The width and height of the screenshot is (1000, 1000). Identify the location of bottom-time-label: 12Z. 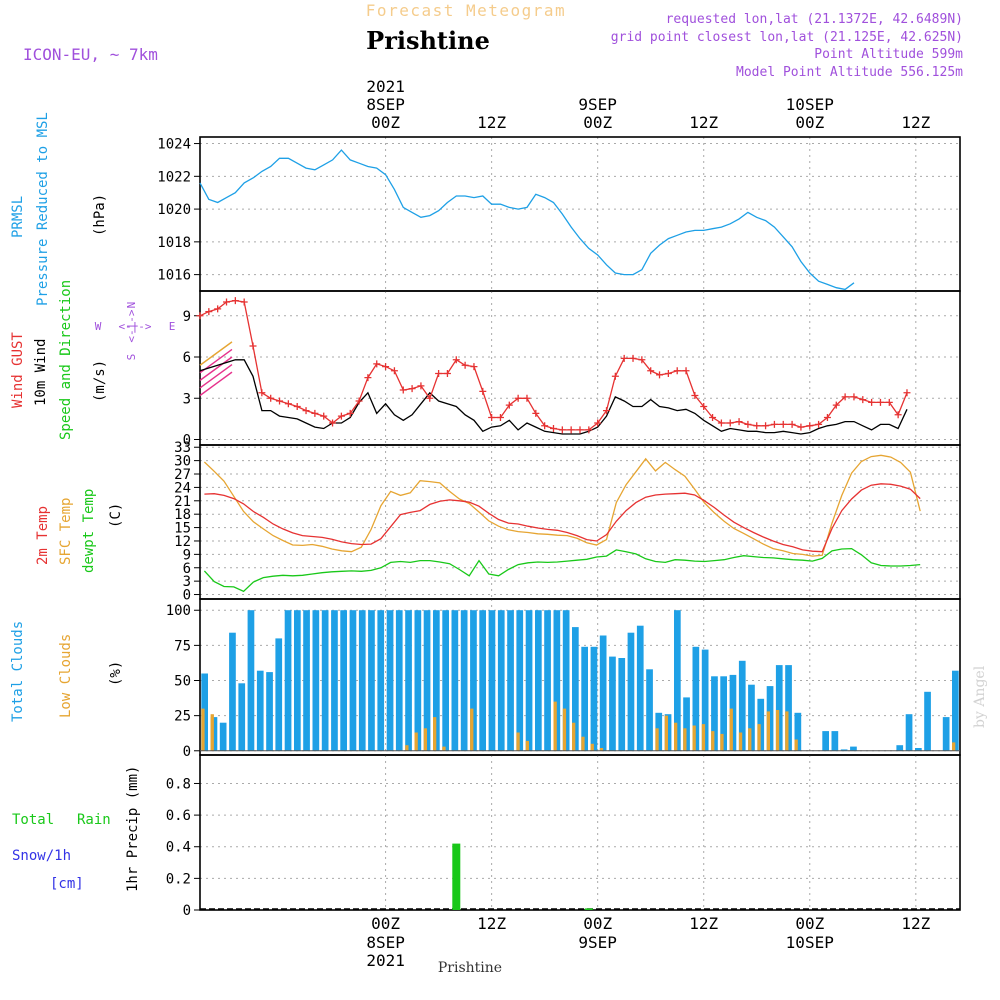
(491, 923).